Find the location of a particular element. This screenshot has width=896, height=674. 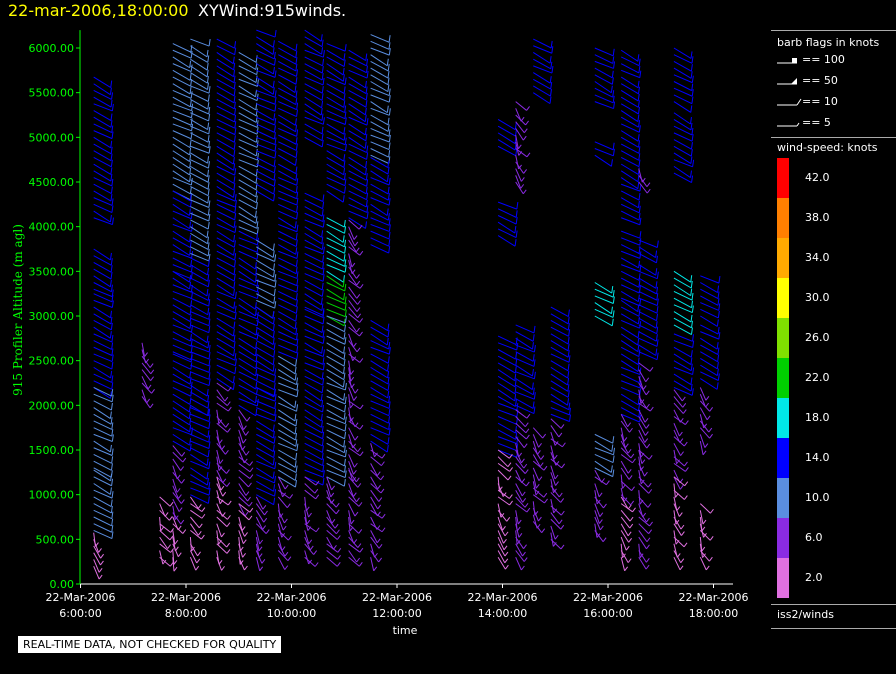

colorbar-swatch is located at coordinates (783, 178).